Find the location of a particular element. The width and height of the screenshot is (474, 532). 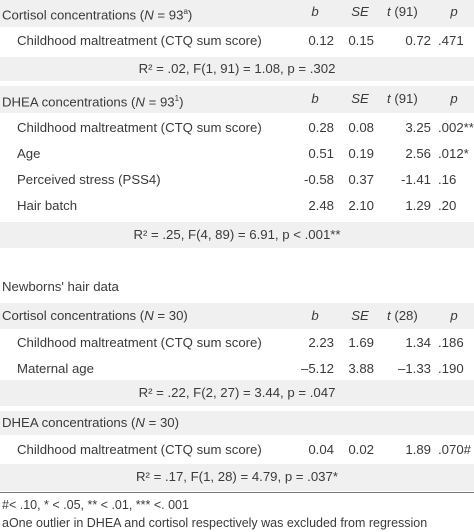

row-t: 0.72 is located at coordinates (418, 40).